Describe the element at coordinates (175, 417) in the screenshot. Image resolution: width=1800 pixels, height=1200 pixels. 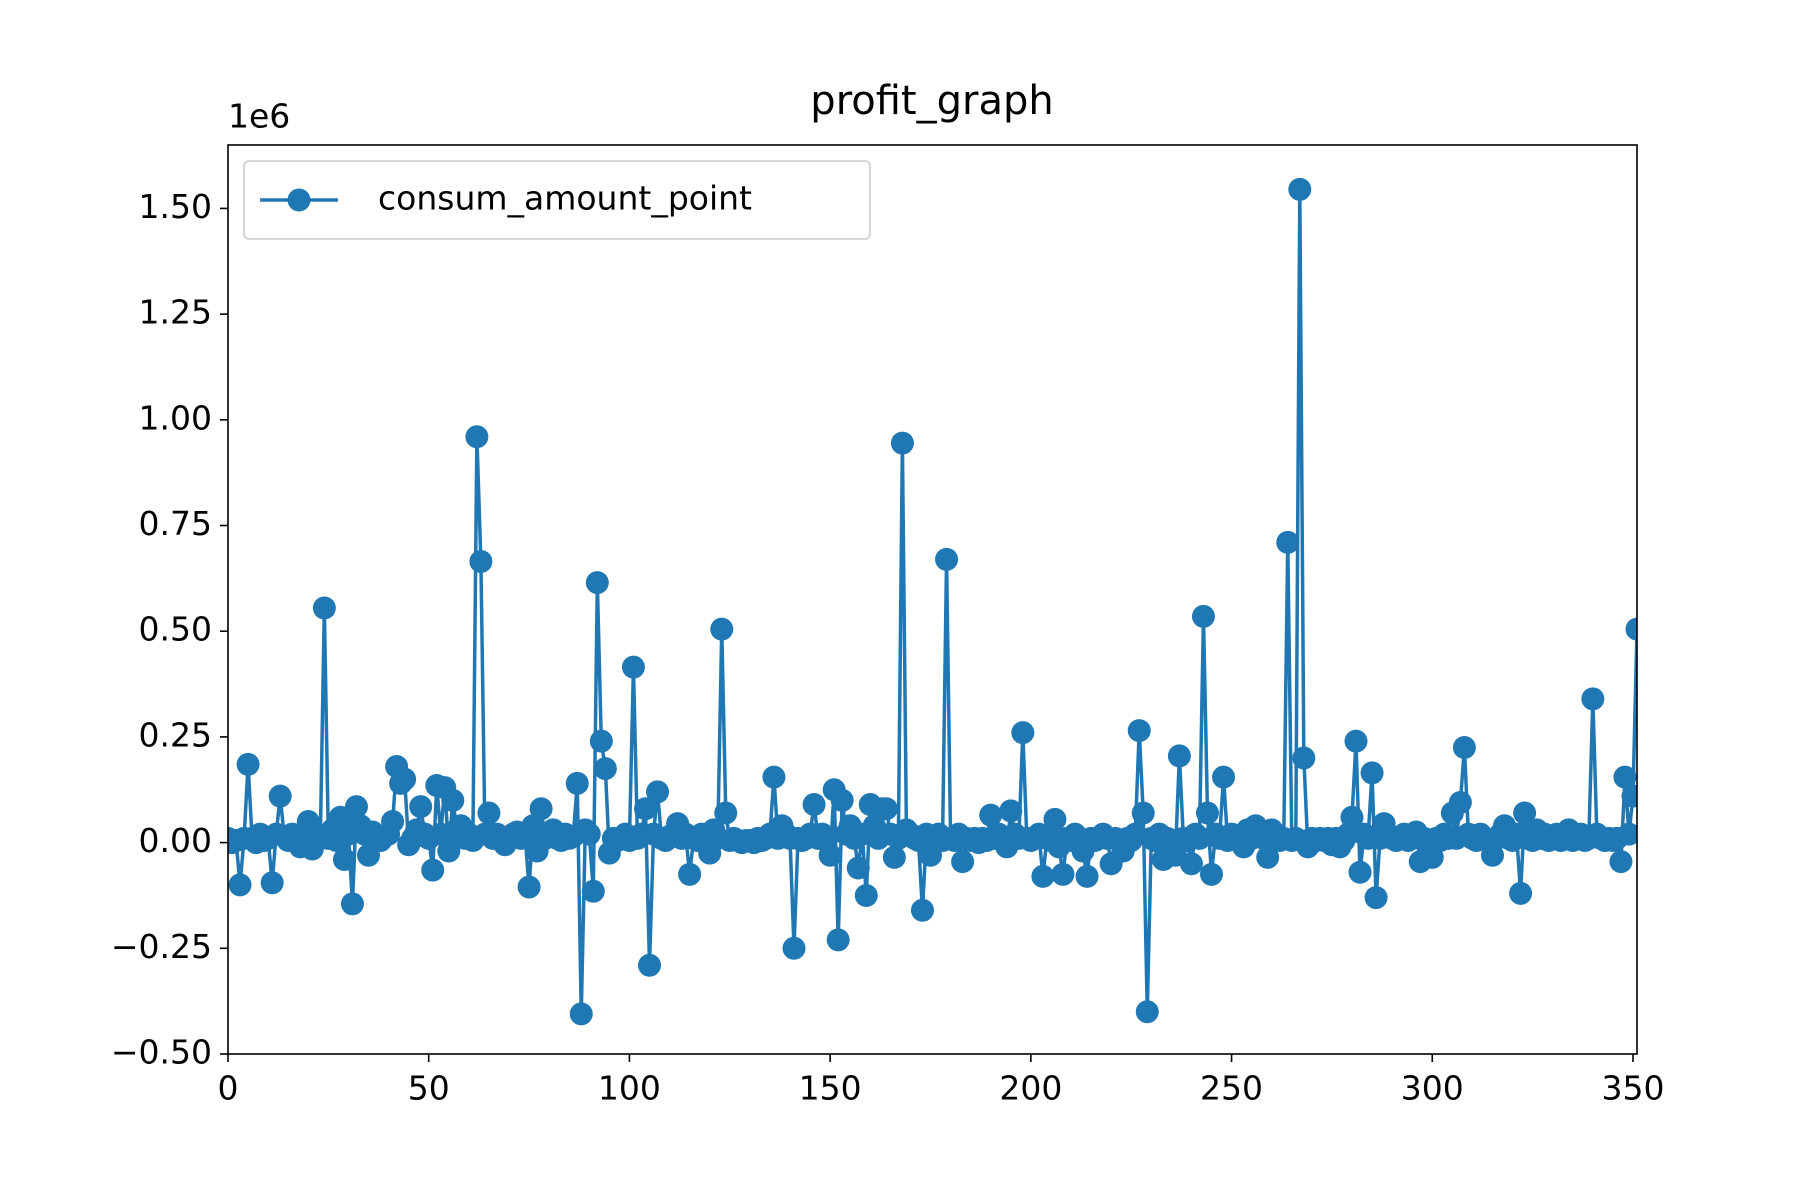
I see `y-tick-label: 1.00` at that location.